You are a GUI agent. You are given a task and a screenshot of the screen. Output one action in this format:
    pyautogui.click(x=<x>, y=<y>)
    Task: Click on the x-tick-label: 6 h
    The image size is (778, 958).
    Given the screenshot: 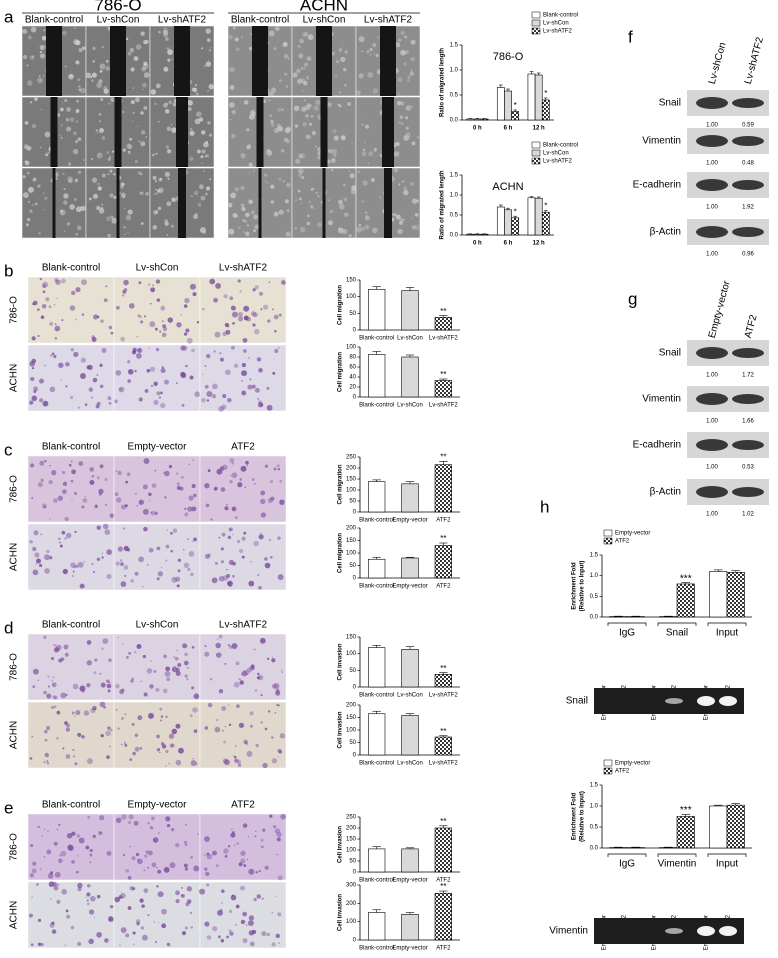 What is the action you would take?
    pyautogui.click(x=508, y=129)
    